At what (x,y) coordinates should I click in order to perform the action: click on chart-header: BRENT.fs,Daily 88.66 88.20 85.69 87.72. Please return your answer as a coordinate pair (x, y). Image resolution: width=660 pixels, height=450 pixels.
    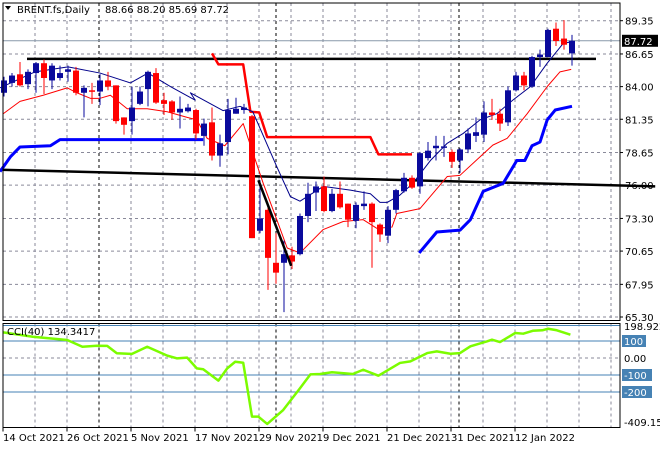
    Looking at the image, I should click on (117, 10).